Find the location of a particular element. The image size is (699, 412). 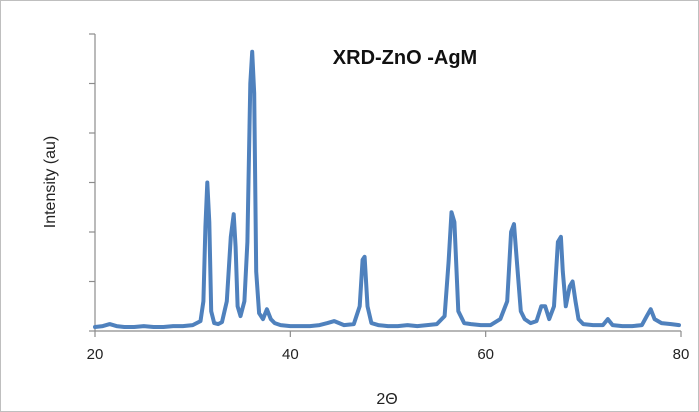

x-tick-label: 40 is located at coordinates (290, 354).